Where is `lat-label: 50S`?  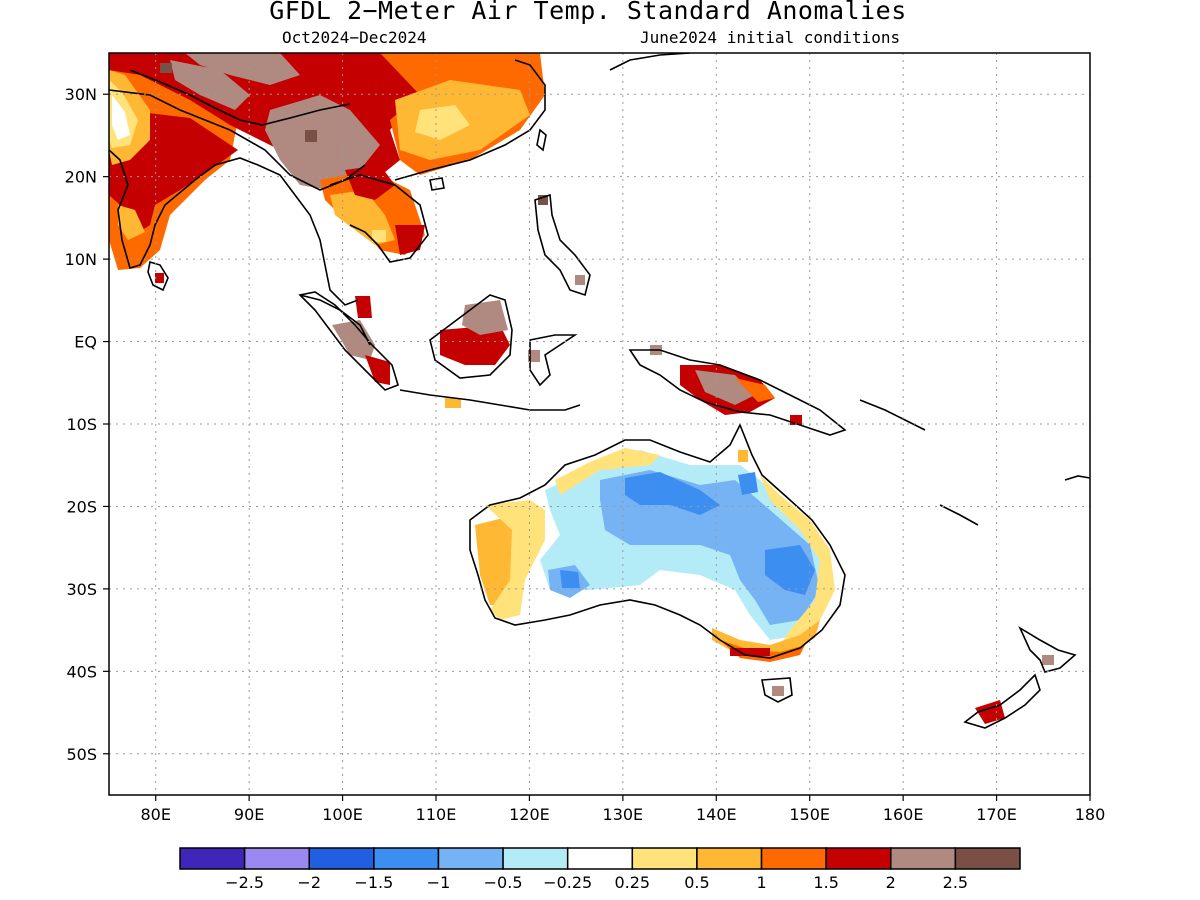 lat-label: 50S is located at coordinates (81, 754).